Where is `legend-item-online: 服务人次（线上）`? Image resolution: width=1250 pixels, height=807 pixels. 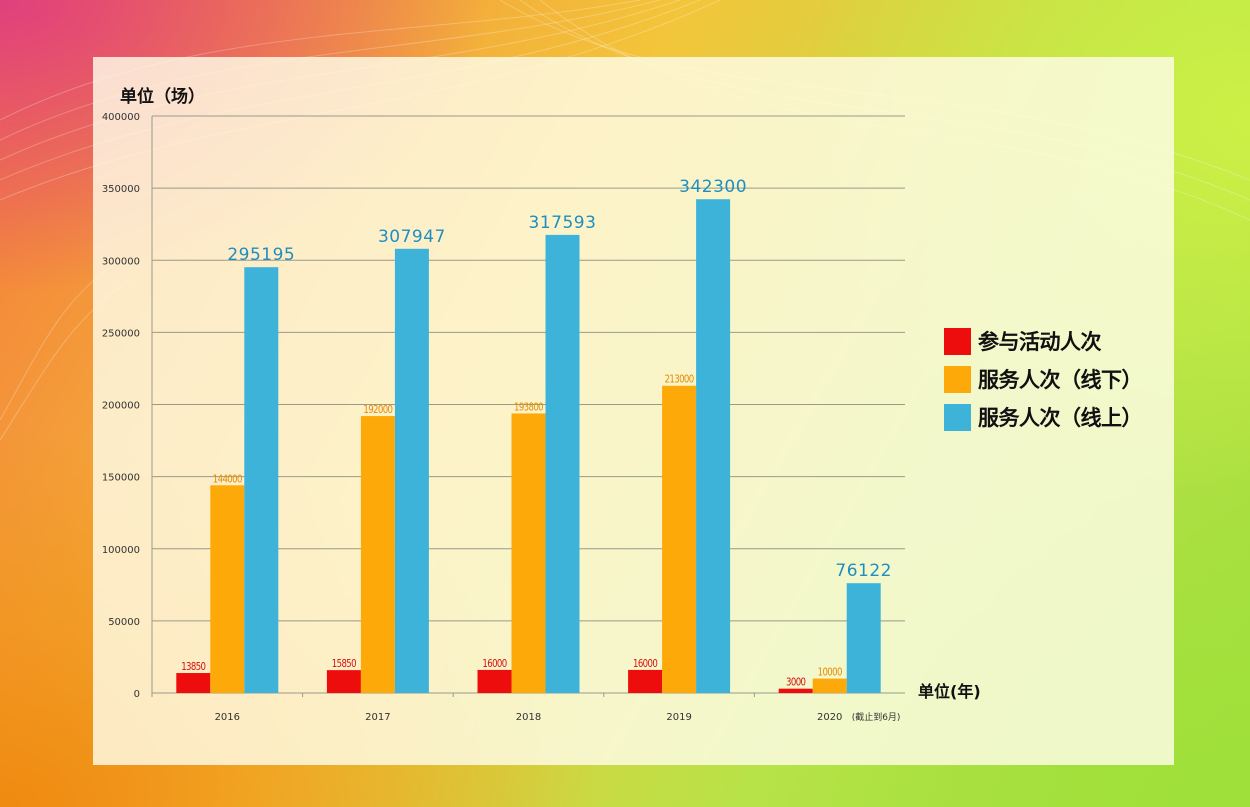 legend-item-online: 服务人次（线上） is located at coordinates (1043, 417).